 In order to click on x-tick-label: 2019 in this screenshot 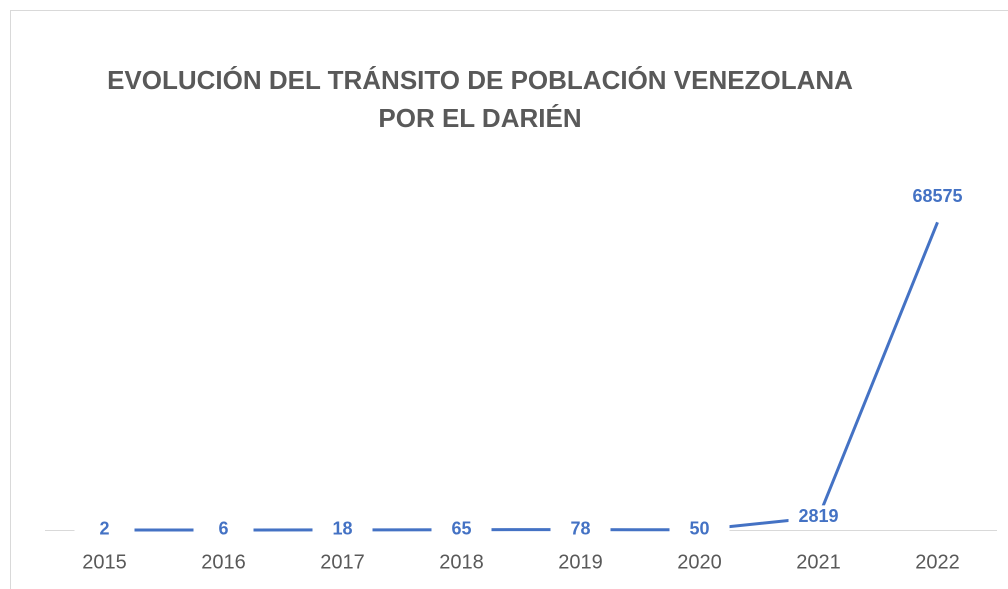, I will do `click(580, 562)`.